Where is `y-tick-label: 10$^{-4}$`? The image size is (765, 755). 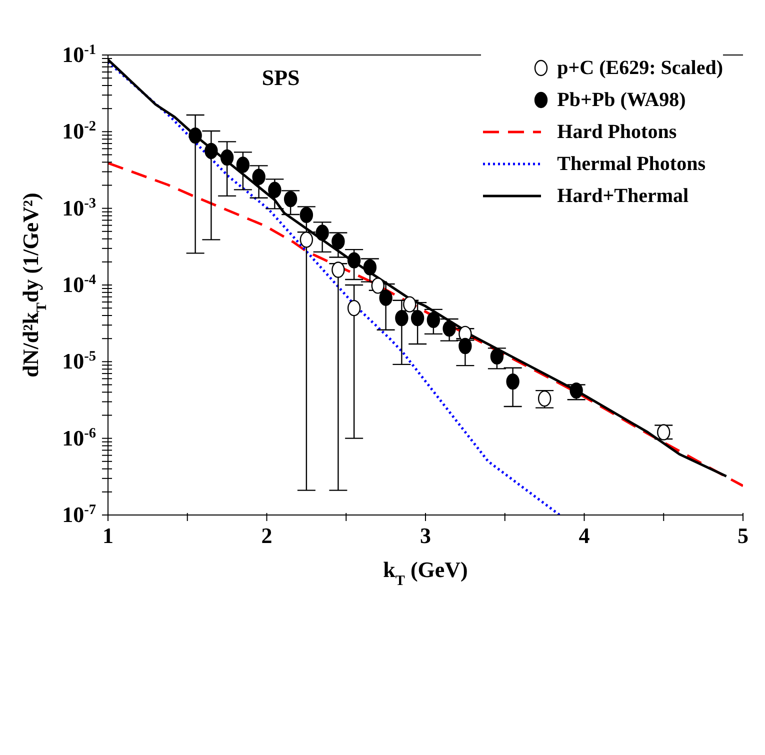
y-tick-label: 10$^{-4}$ is located at coordinates (79, 284).